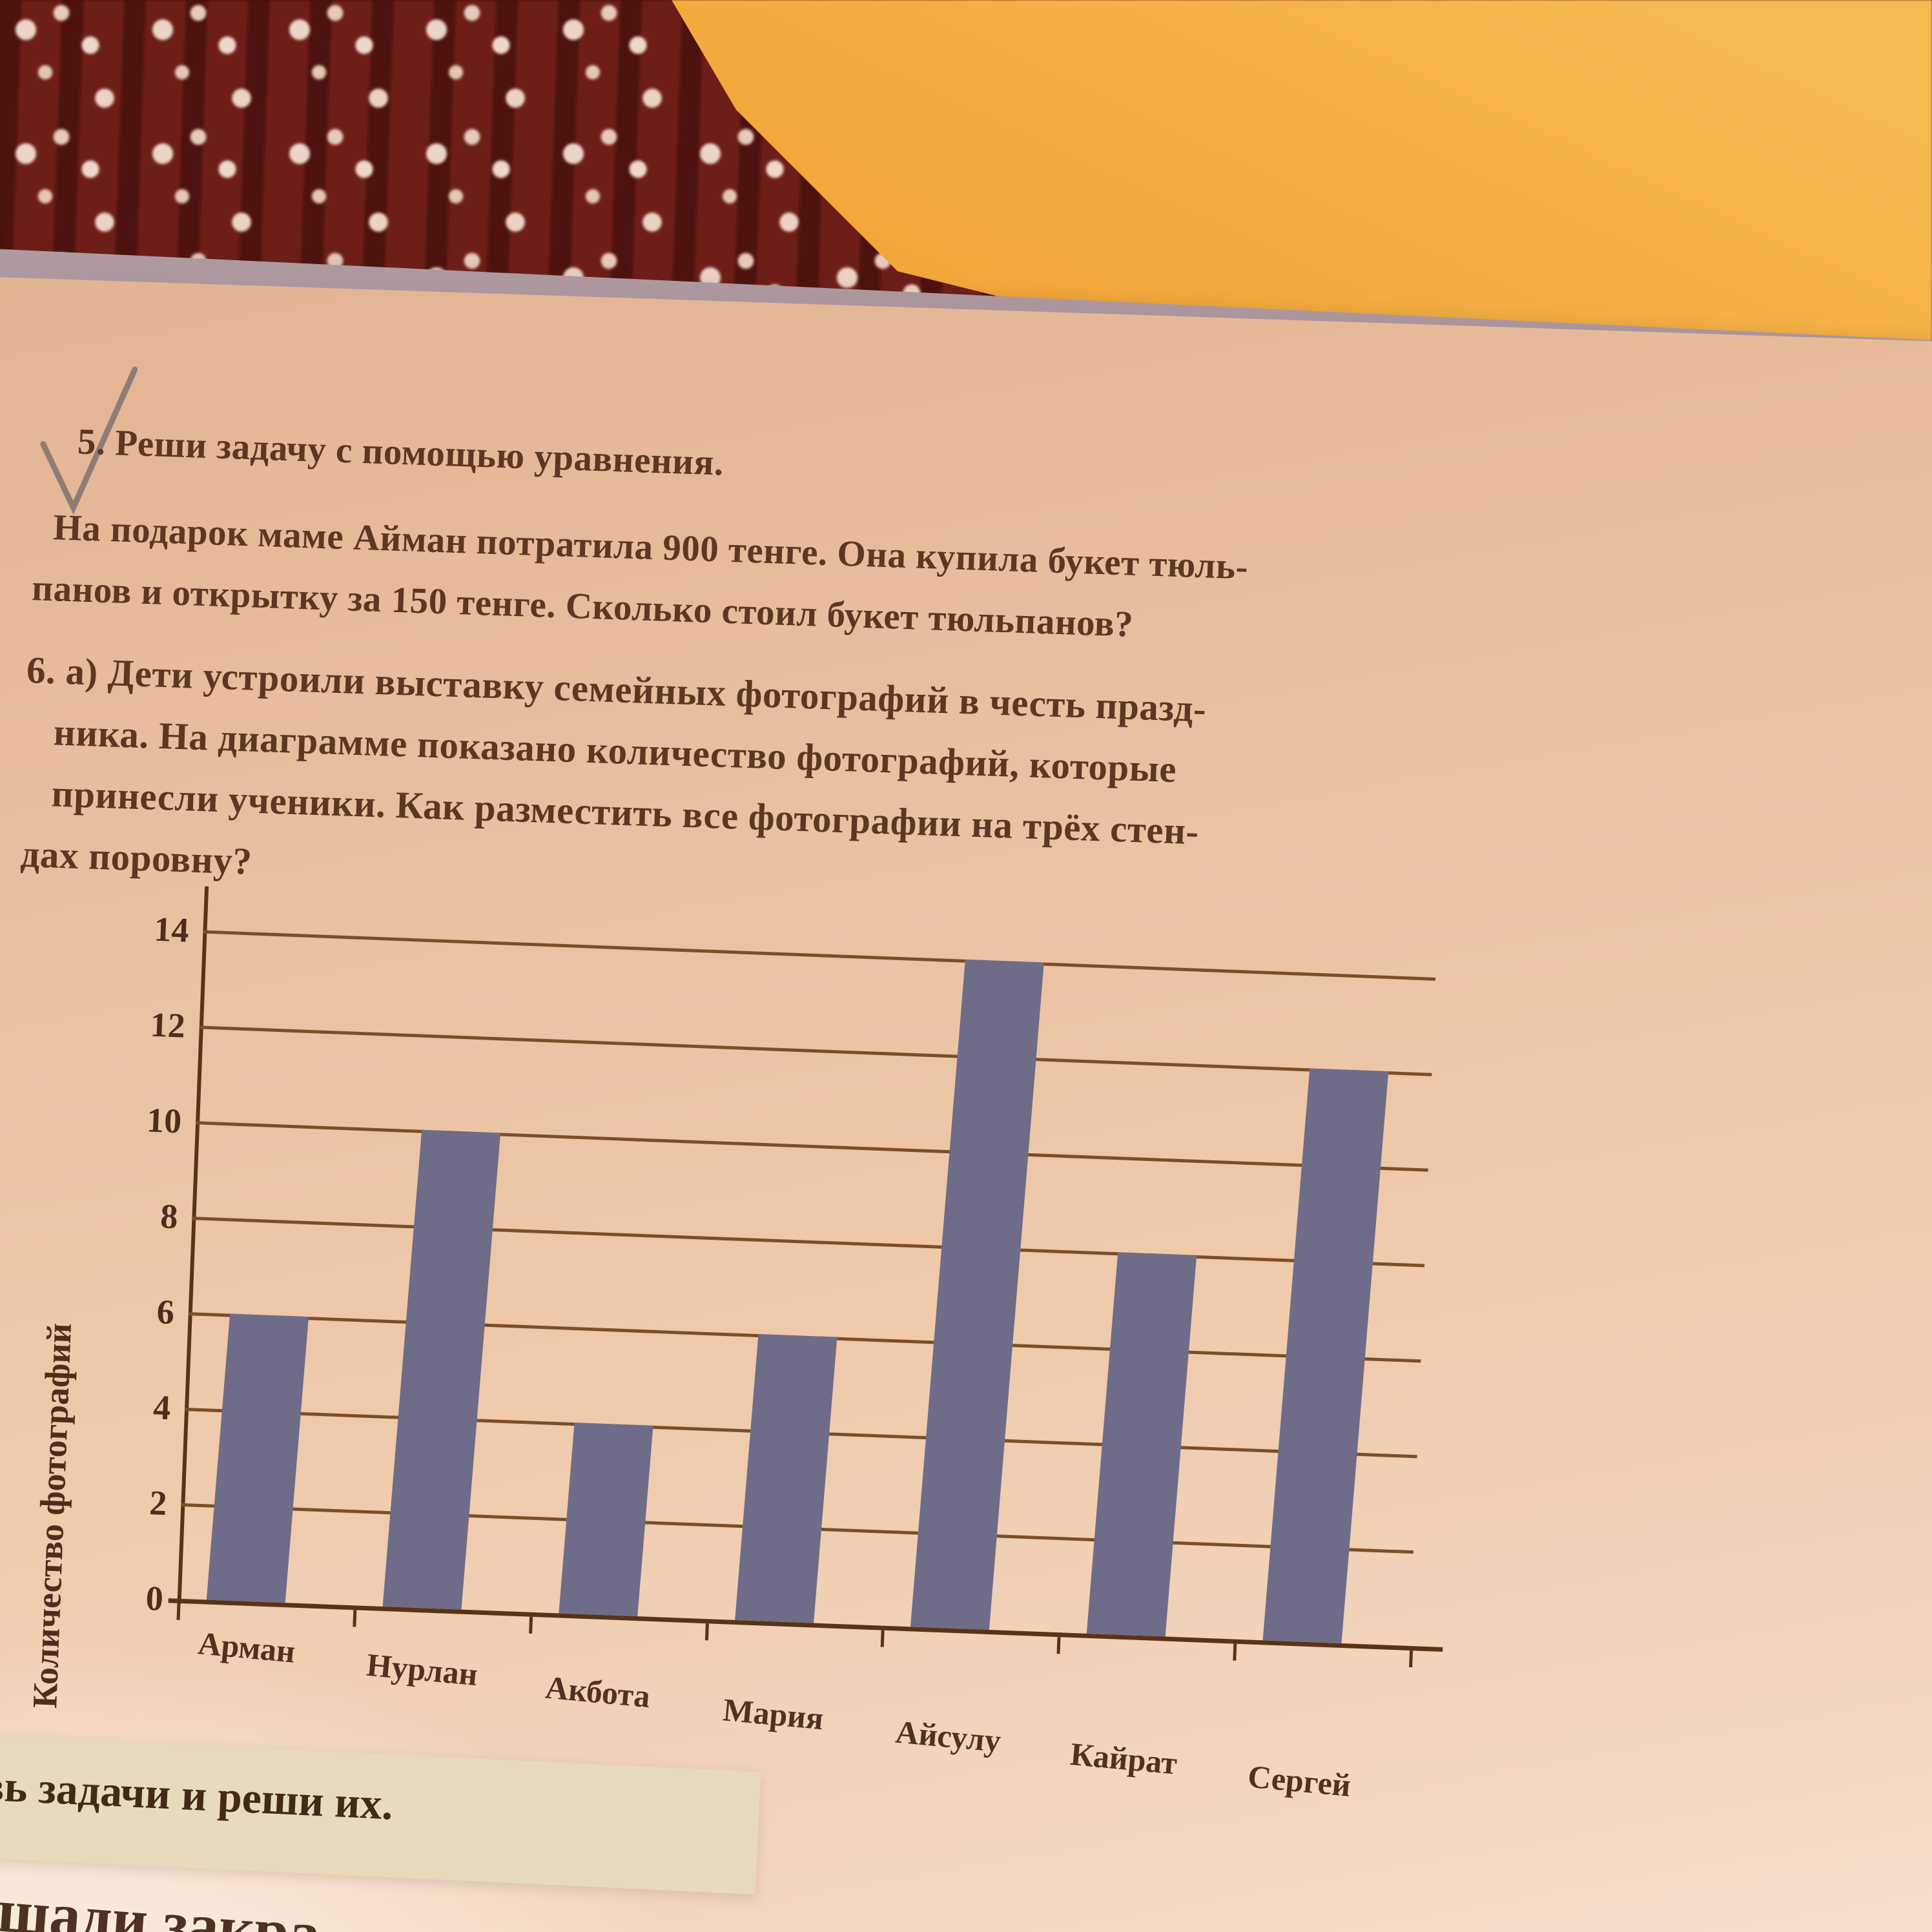 The width and height of the screenshot is (1932, 1932). What do you see at coordinates (166, 1312) in the screenshot?
I see `y-tick-label: 6` at bounding box center [166, 1312].